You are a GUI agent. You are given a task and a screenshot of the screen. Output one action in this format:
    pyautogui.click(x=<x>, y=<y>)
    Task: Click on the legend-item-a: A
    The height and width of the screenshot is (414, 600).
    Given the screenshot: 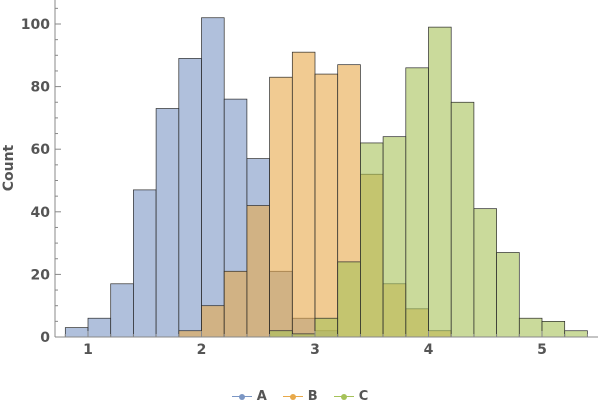 What is the action you would take?
    pyautogui.click(x=249, y=396)
    